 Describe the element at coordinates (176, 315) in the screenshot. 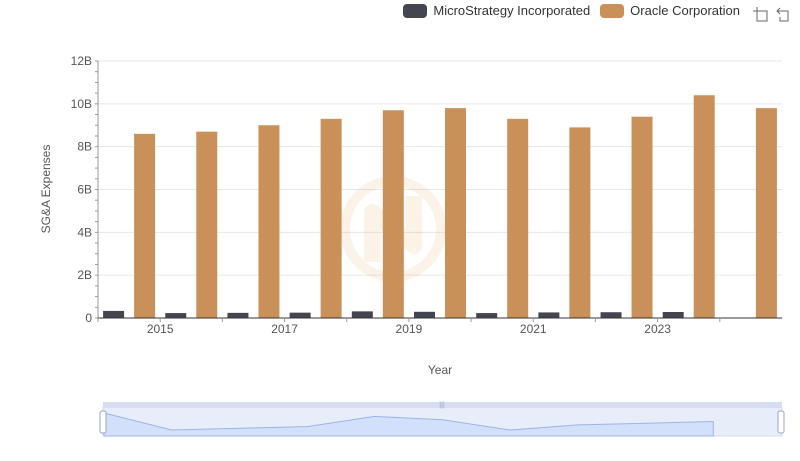

I see `bar-microstrategy-2015` at that location.